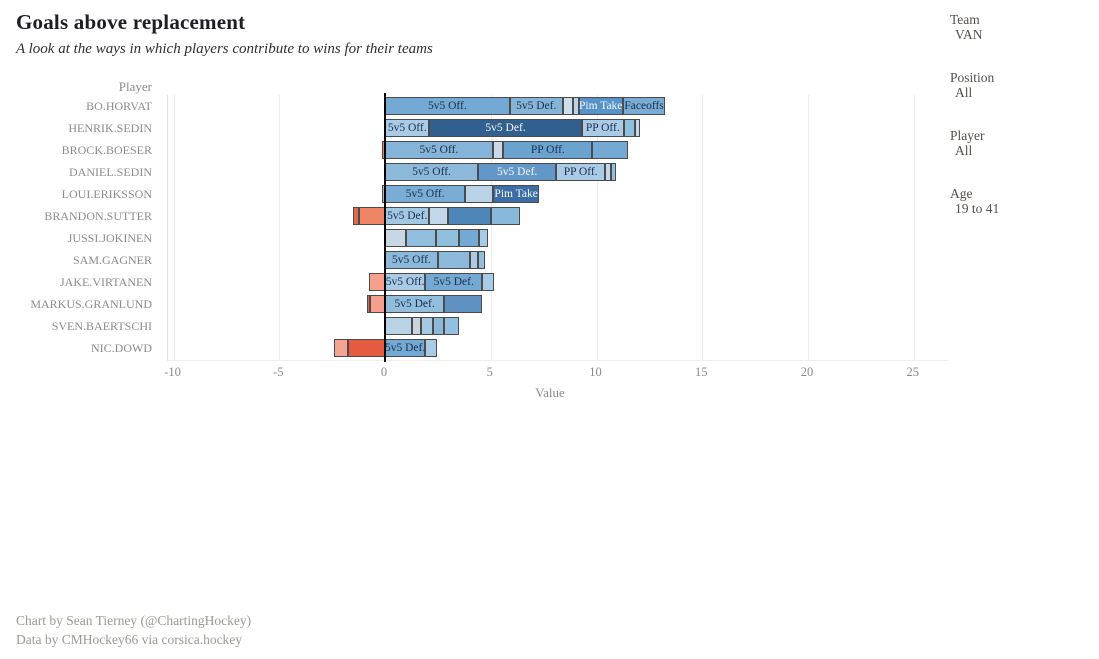  I want to click on segment-label: Faceoffs, so click(644, 105).